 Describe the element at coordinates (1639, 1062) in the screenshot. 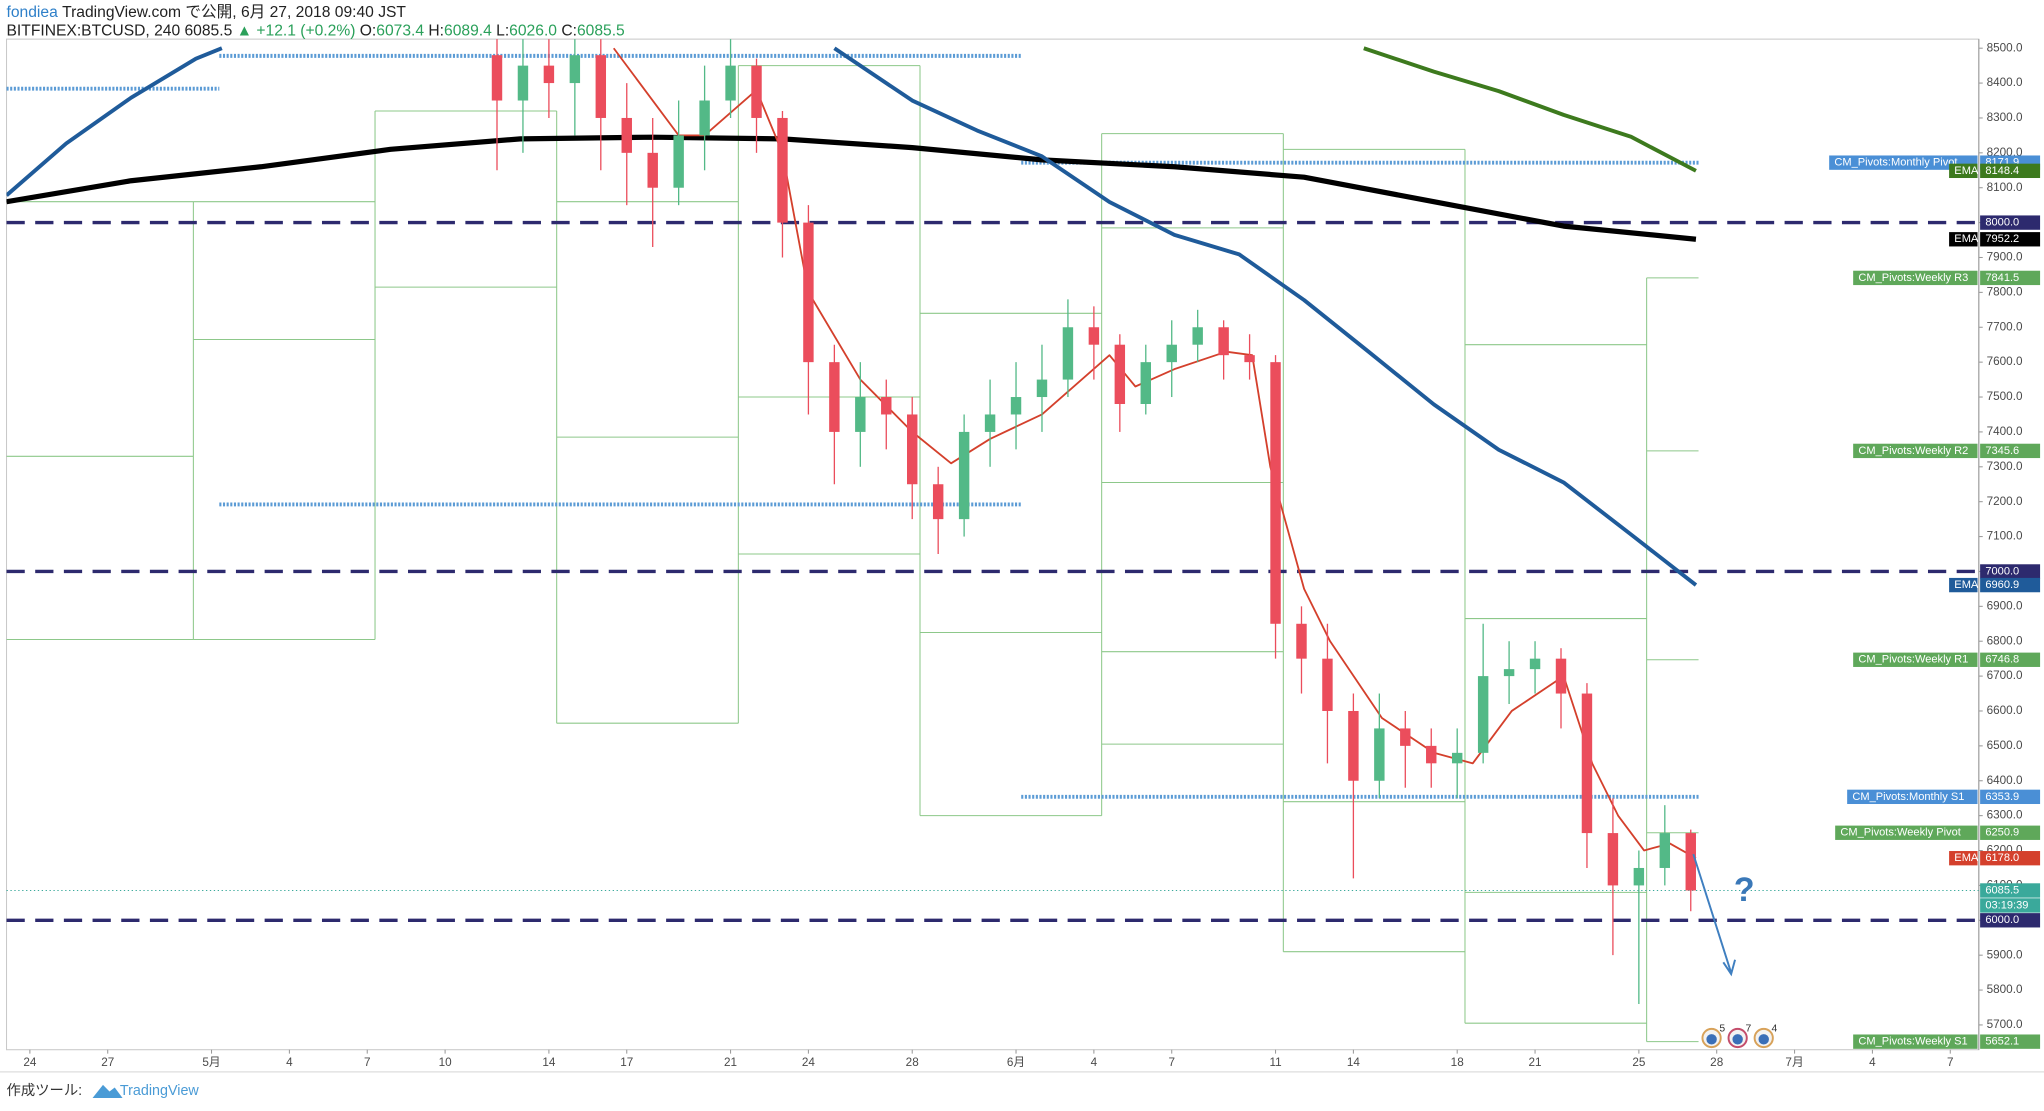

I see `x-tick-label: 25` at that location.